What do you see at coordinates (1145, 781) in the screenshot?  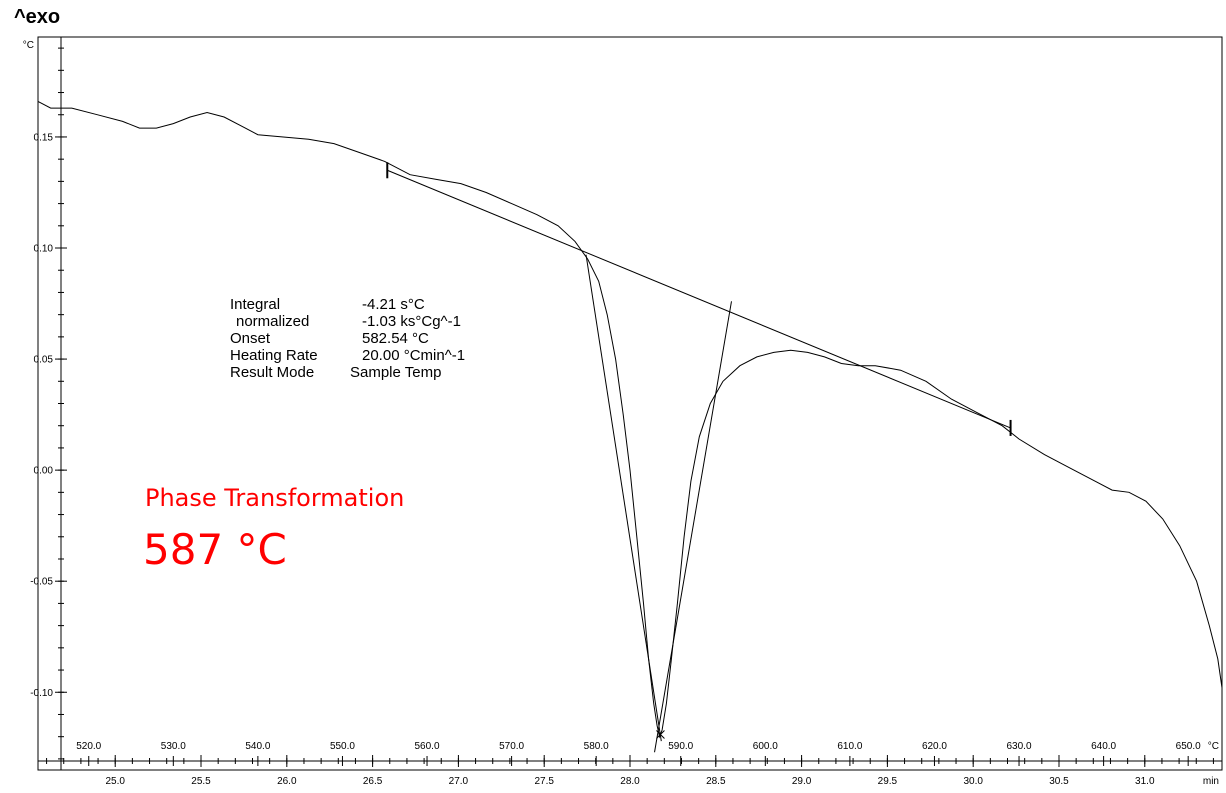 I see `x-time-tick-label: 31.0` at bounding box center [1145, 781].